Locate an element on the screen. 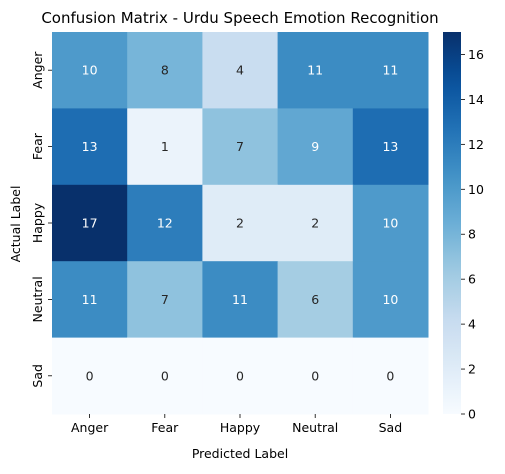 The height and width of the screenshot is (474, 505). colorbar-tick-label: 4 is located at coordinates (472, 324).